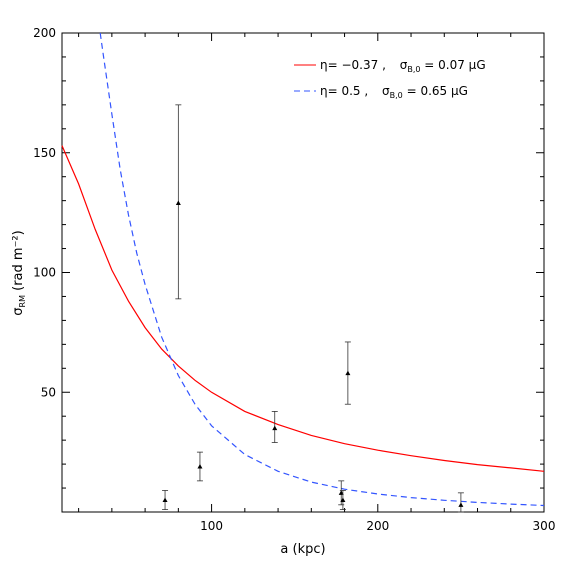  I want to click on y-tick-label: 200, so click(44, 33).